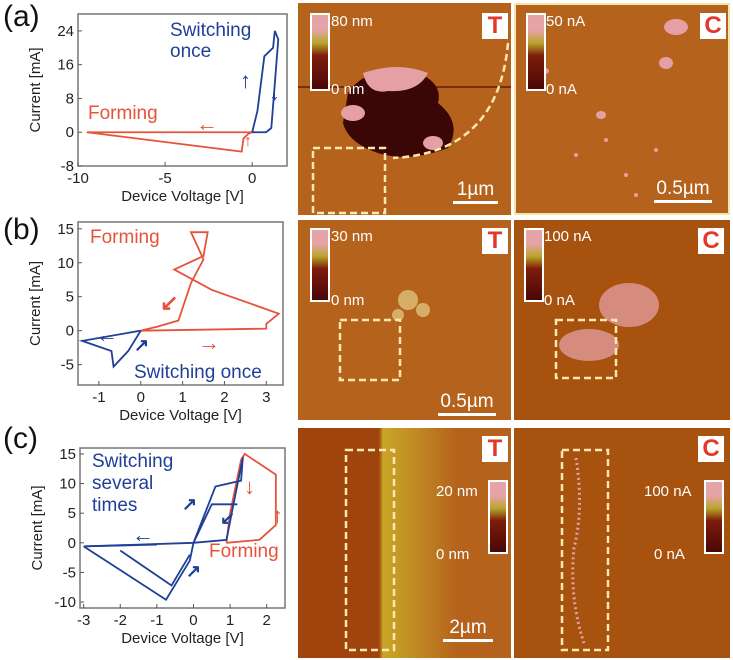  What do you see at coordinates (211, 41) in the screenshot?
I see `switching-label-a: Switching once` at bounding box center [211, 41].